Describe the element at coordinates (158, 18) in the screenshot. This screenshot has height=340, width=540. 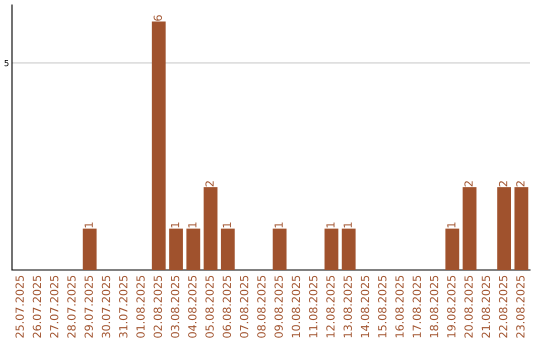
I see `data-label: 6` at that location.